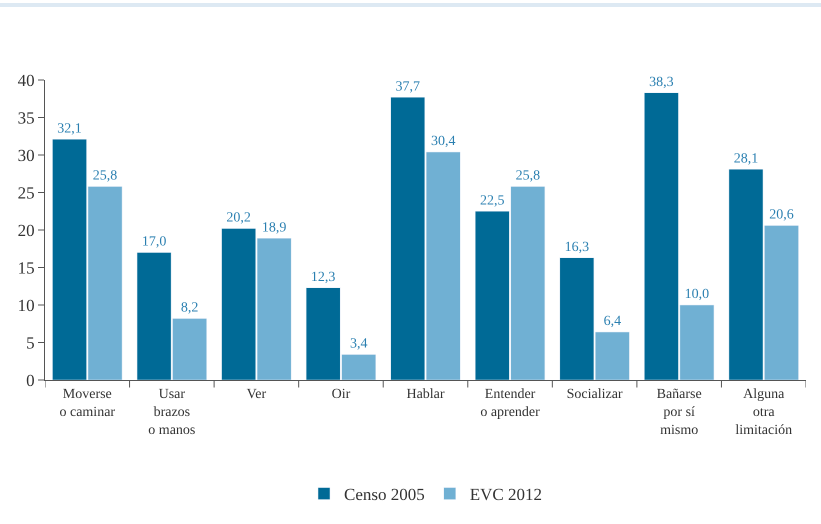  What do you see at coordinates (492, 200) in the screenshot?
I see `data-label: 22,5` at bounding box center [492, 200].